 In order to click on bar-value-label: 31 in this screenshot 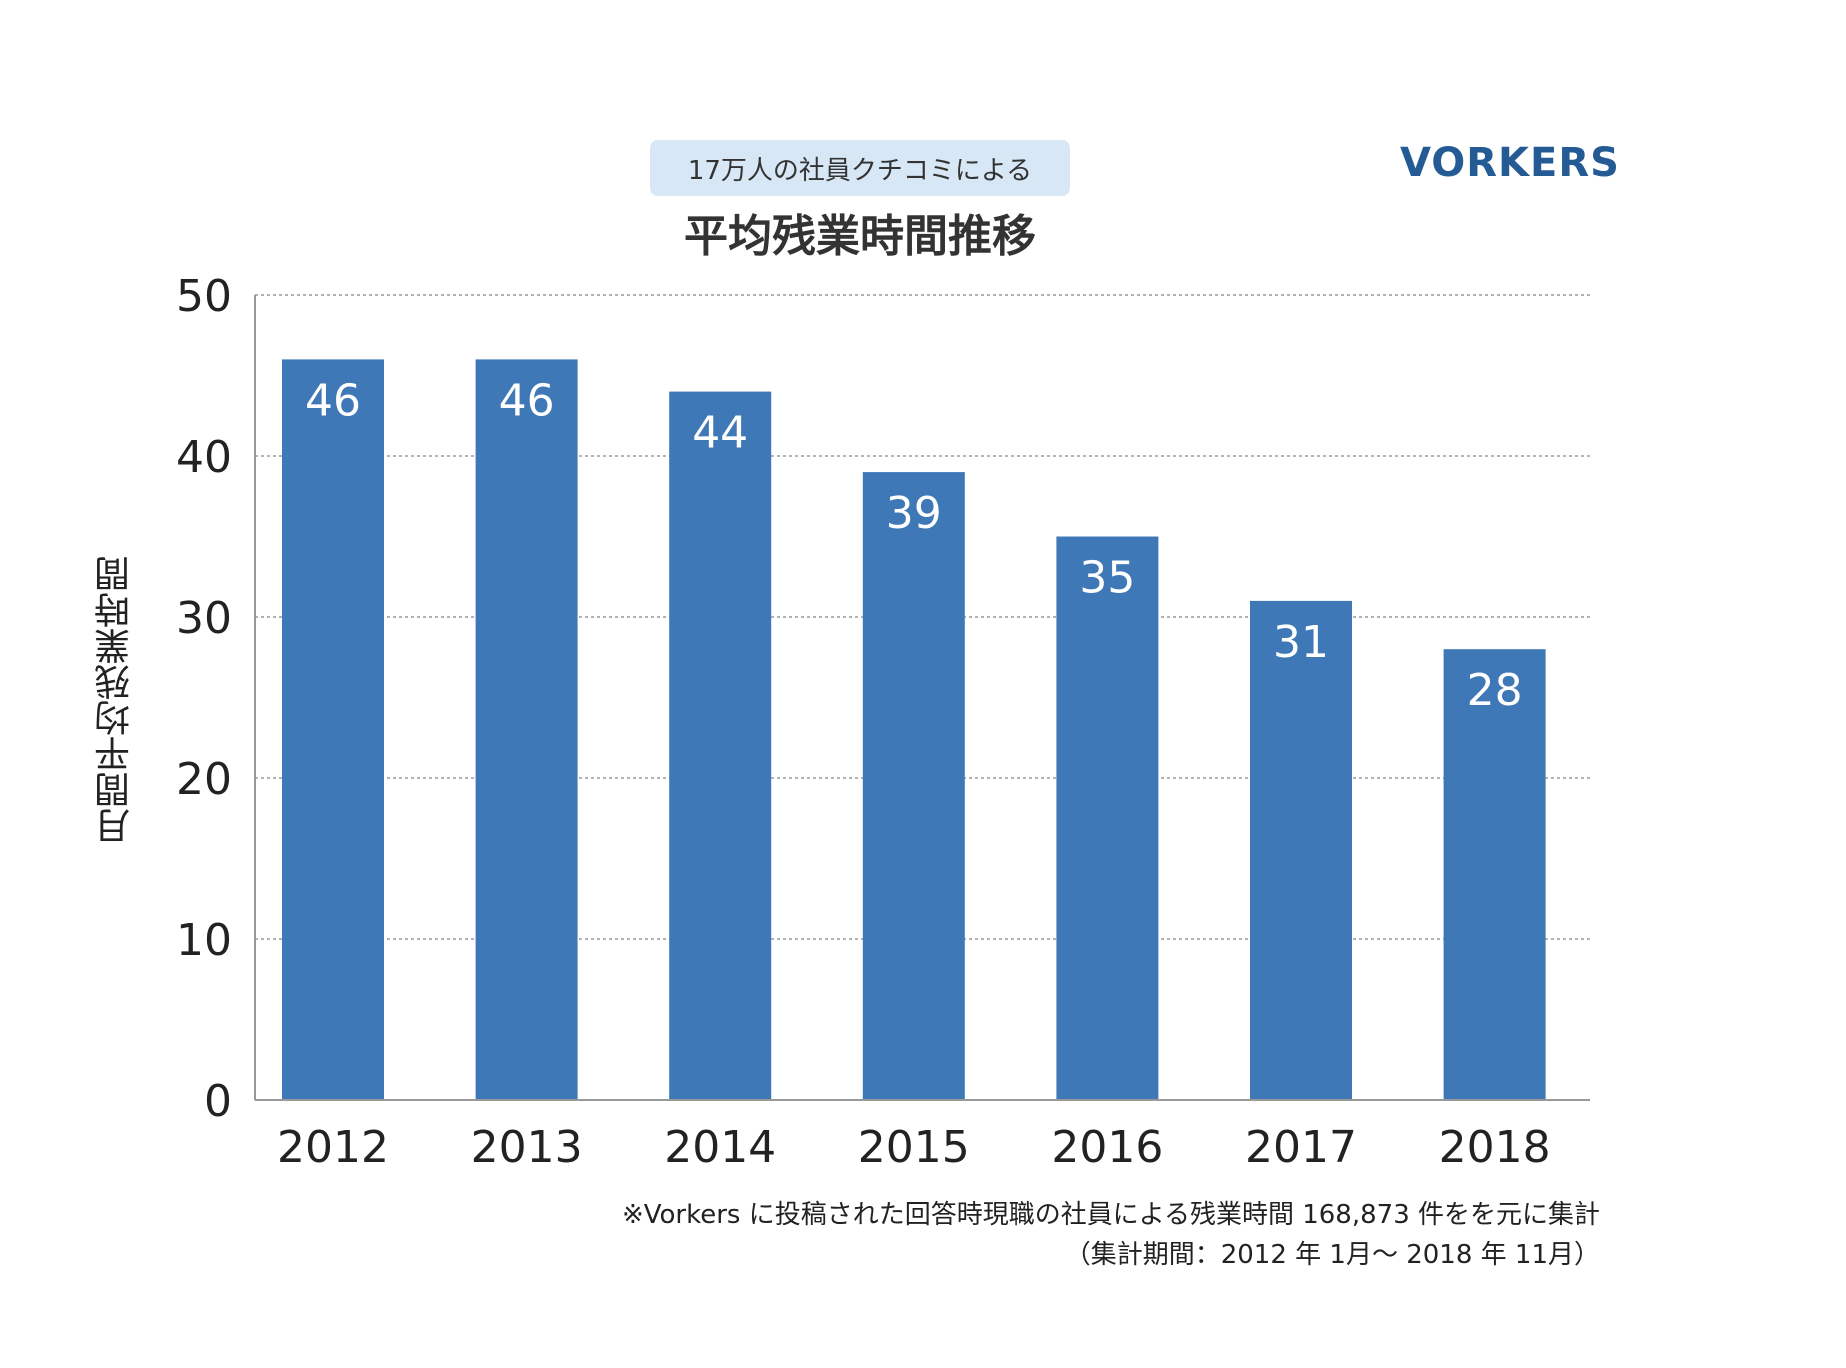, I will do `click(1301, 642)`.